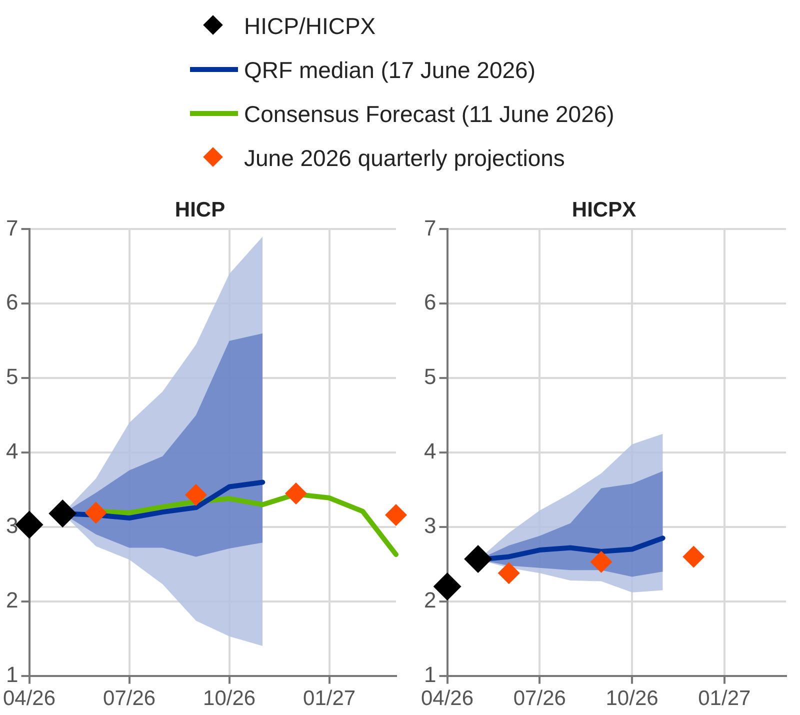 This screenshot has width=800, height=715. I want to click on legend-label: QRF median (17 June 2026), so click(390, 70).